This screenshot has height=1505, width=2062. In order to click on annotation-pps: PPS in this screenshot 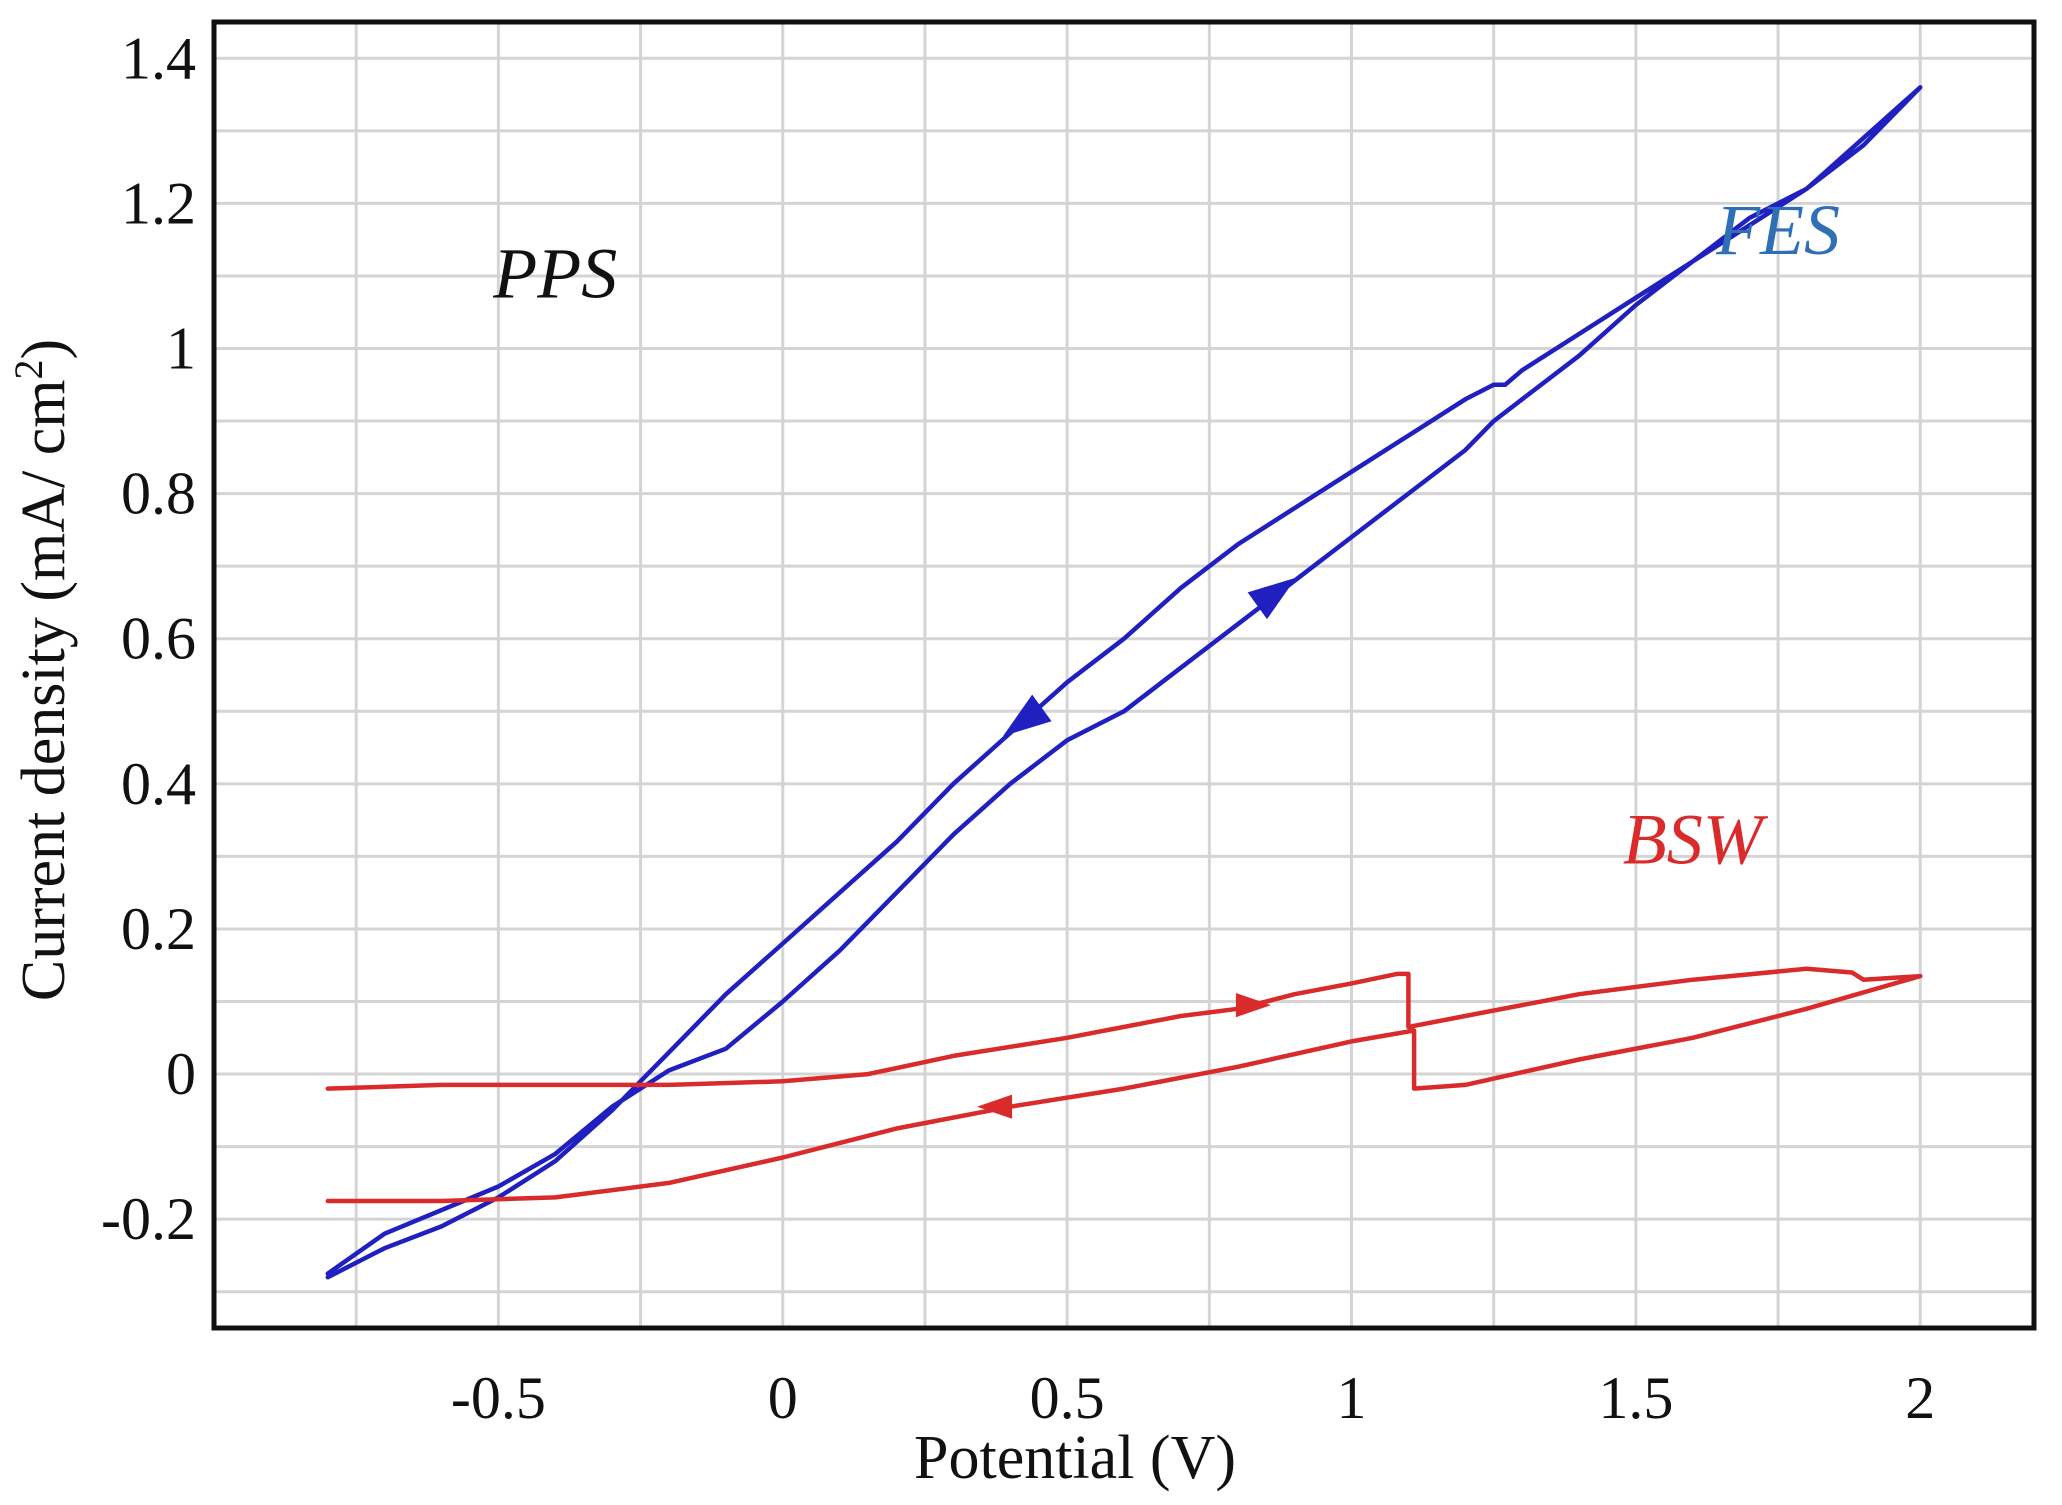, I will do `click(554, 274)`.